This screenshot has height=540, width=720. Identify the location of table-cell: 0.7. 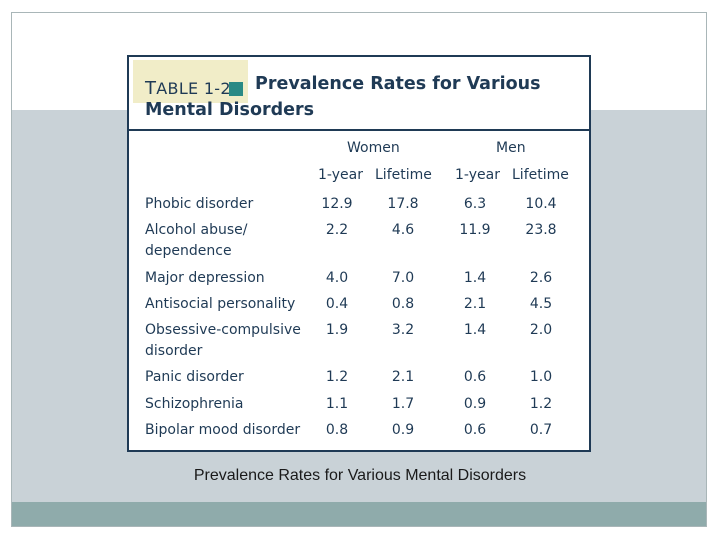
(541, 430).